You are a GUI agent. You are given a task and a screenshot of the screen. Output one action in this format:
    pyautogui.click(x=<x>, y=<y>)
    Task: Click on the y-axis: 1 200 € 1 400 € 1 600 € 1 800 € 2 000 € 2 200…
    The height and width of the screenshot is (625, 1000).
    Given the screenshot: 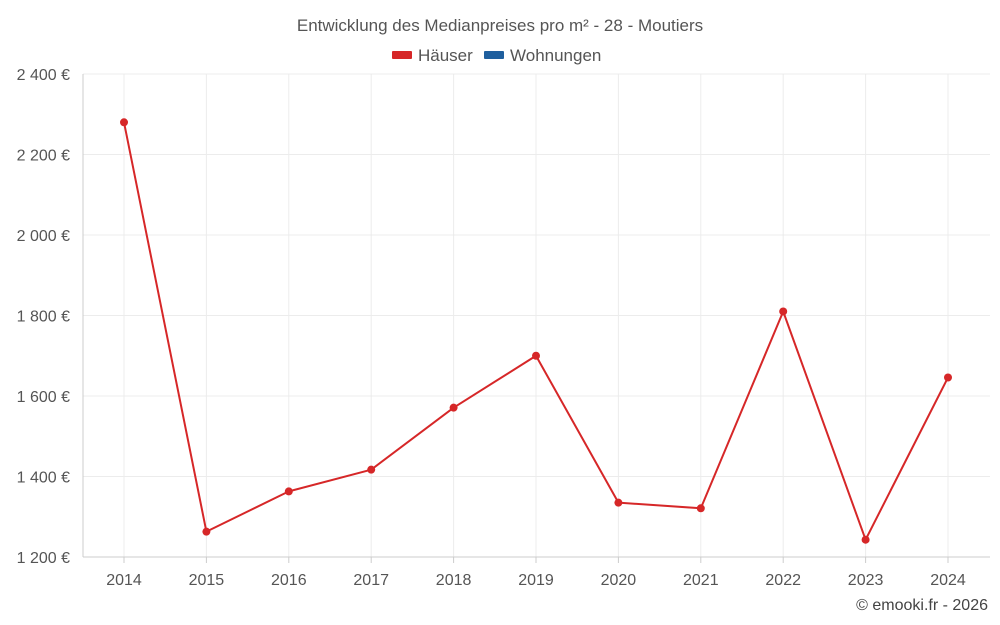 What is the action you would take?
    pyautogui.click(x=50, y=317)
    